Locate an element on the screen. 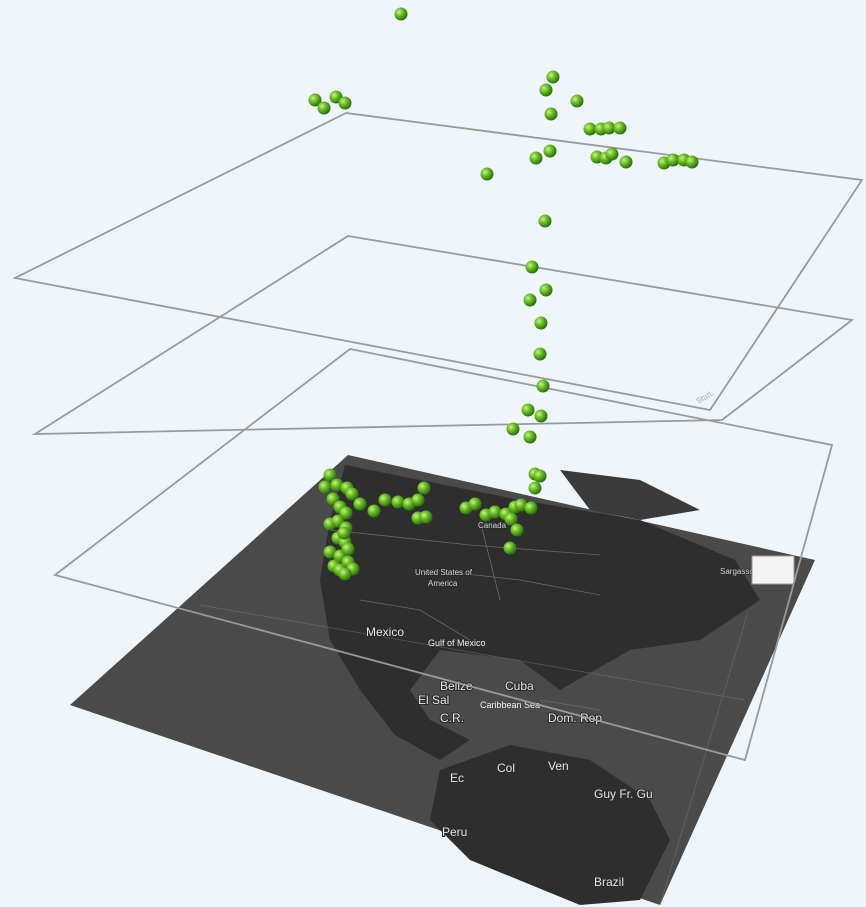 This screenshot has width=866, height=907. label-dom-rep: Dom. Rep is located at coordinates (575, 718).